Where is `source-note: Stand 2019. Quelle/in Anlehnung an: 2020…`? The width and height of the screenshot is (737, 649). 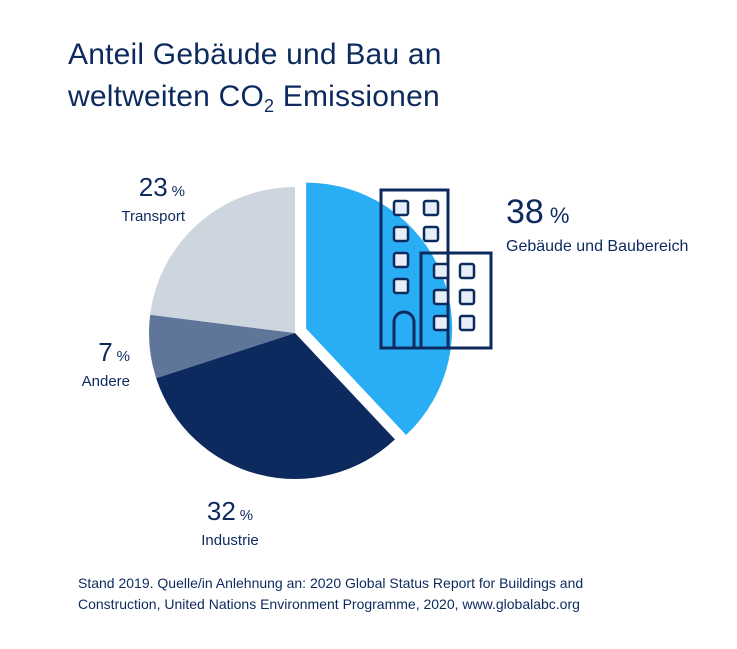
source-note: Stand 2019. Quelle/in Anlehnung an: 2020… is located at coordinates (388, 594).